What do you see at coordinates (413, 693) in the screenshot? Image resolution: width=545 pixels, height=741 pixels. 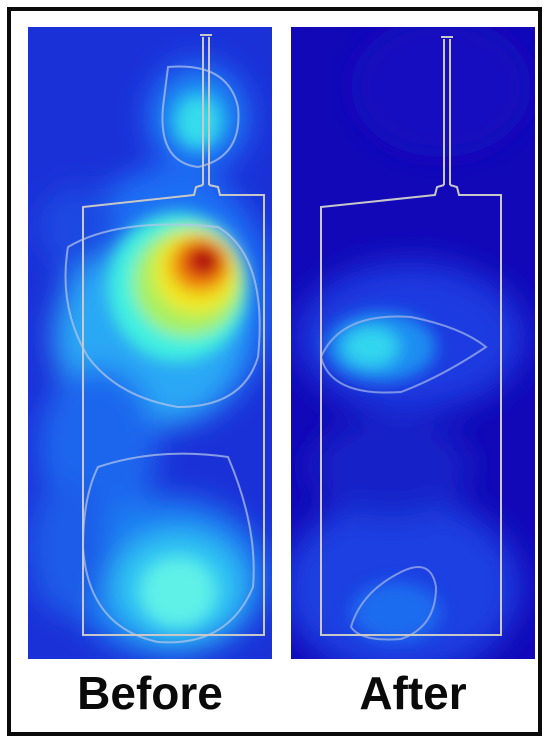 I see `after-label: After` at bounding box center [413, 693].